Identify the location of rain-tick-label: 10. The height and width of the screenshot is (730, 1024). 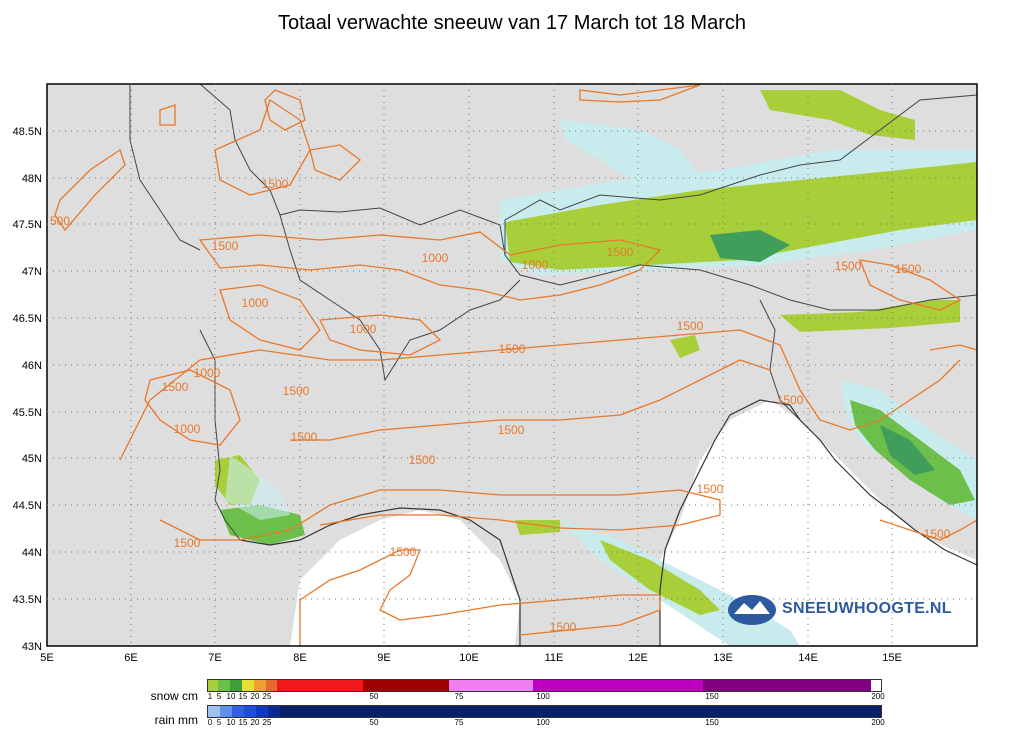
(231, 722).